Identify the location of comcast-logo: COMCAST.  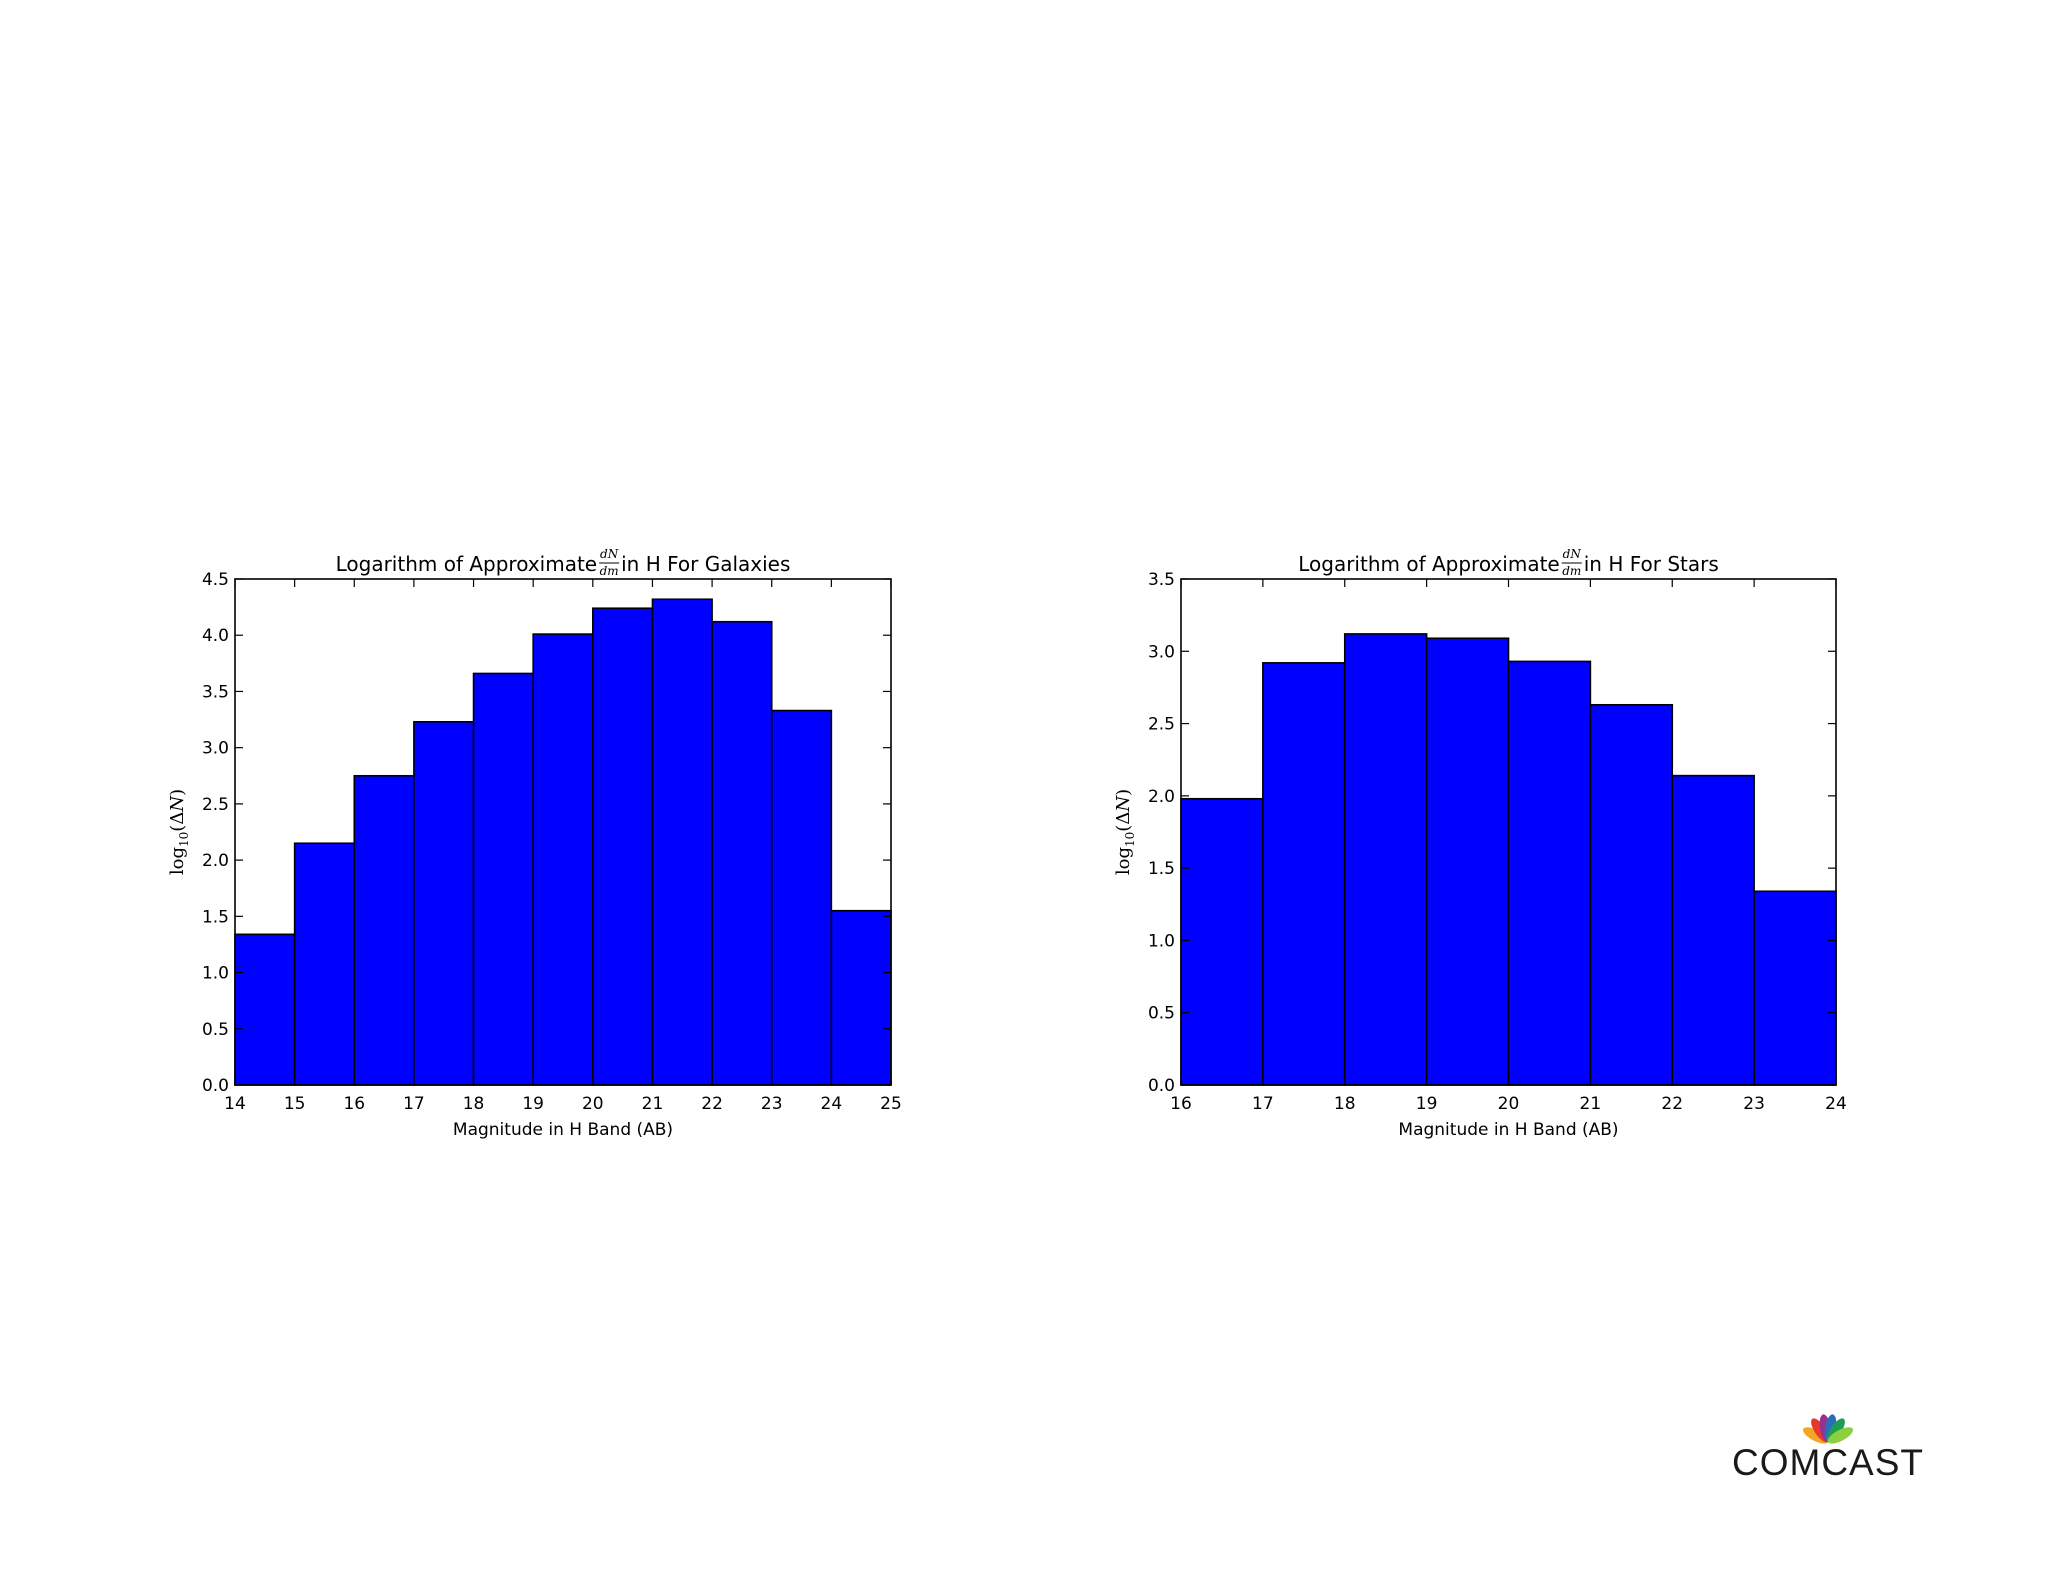
(1828, 1445).